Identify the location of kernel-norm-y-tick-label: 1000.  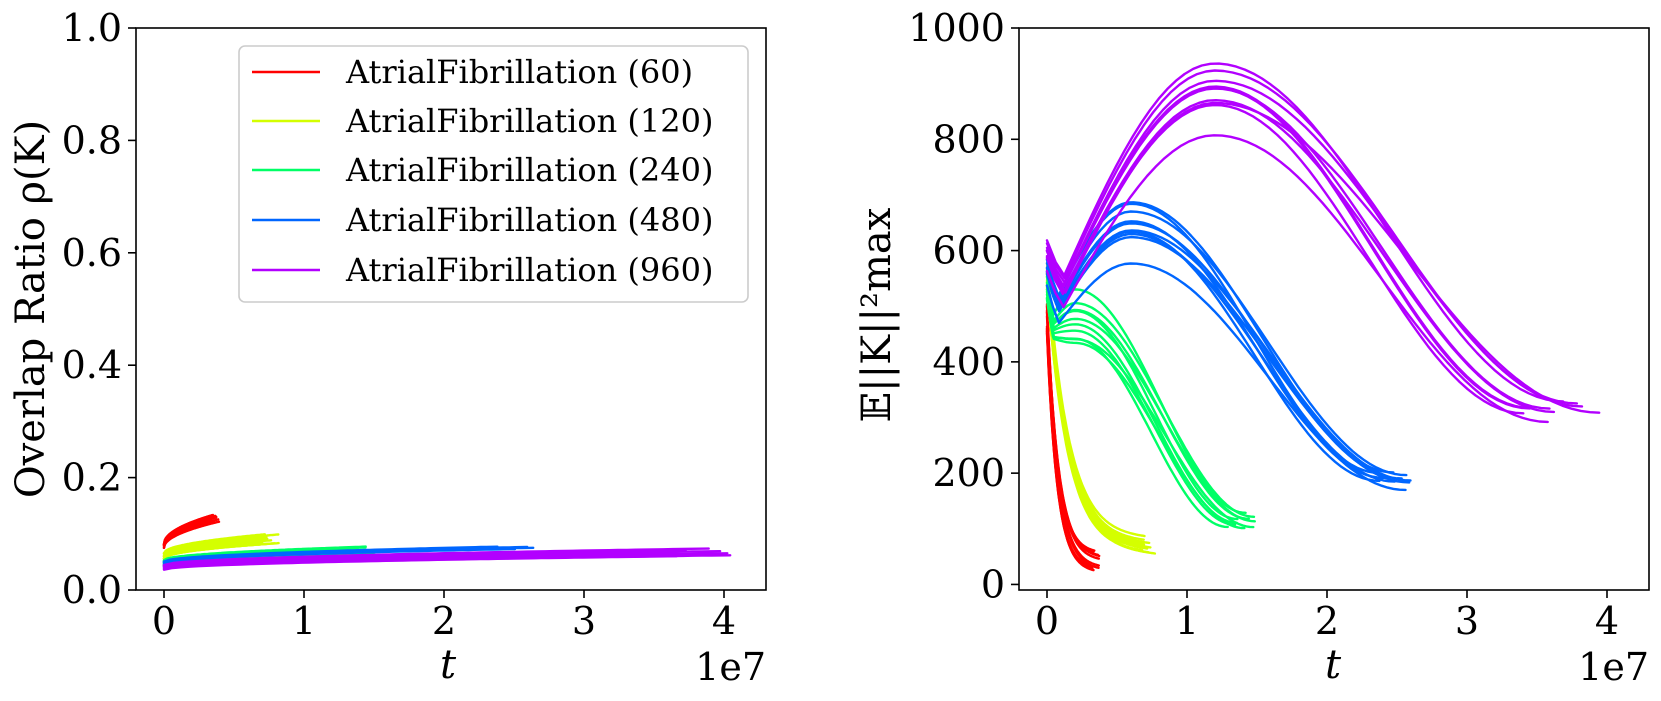
(956, 28).